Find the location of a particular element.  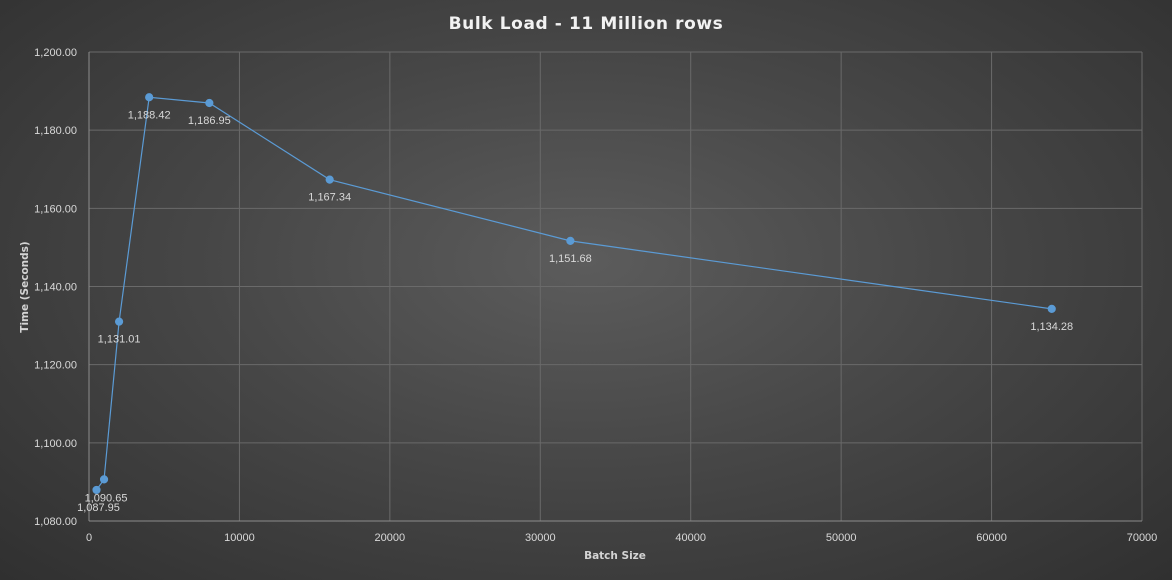

y-tick-label: 1,160.00 is located at coordinates (55, 209).